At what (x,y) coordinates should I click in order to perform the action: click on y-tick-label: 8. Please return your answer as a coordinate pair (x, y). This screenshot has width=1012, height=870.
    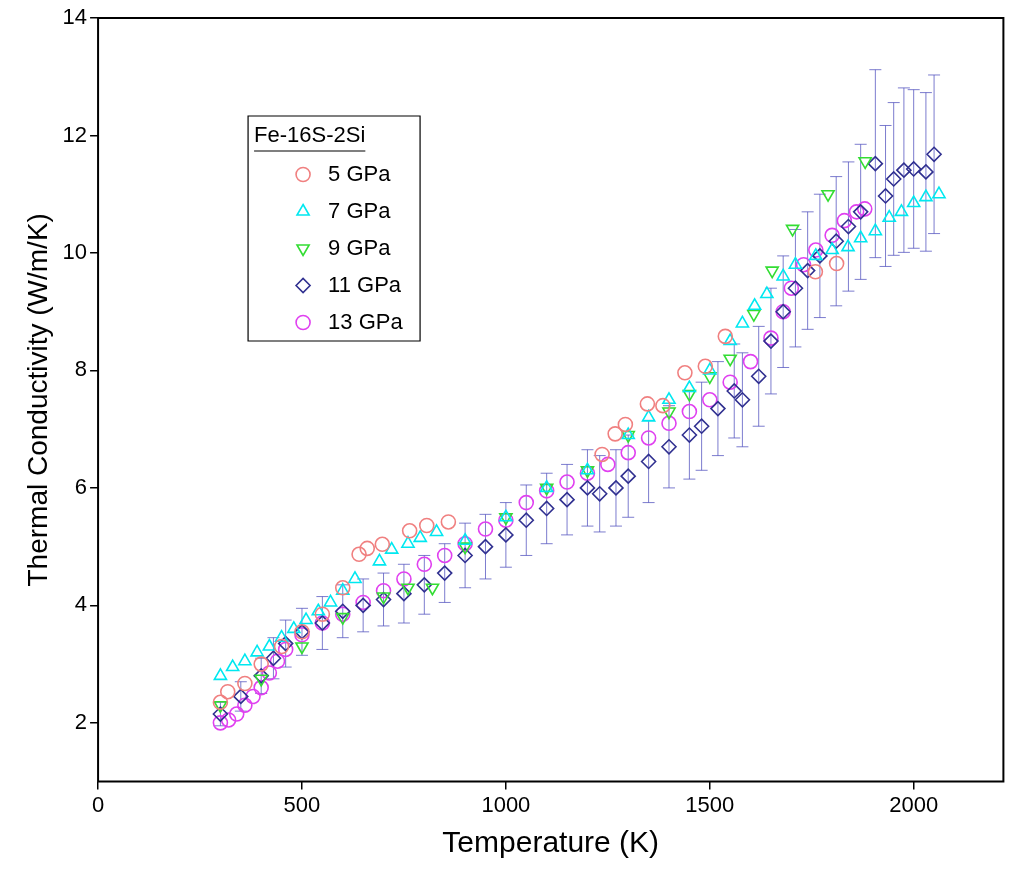
    Looking at the image, I should click on (81, 369).